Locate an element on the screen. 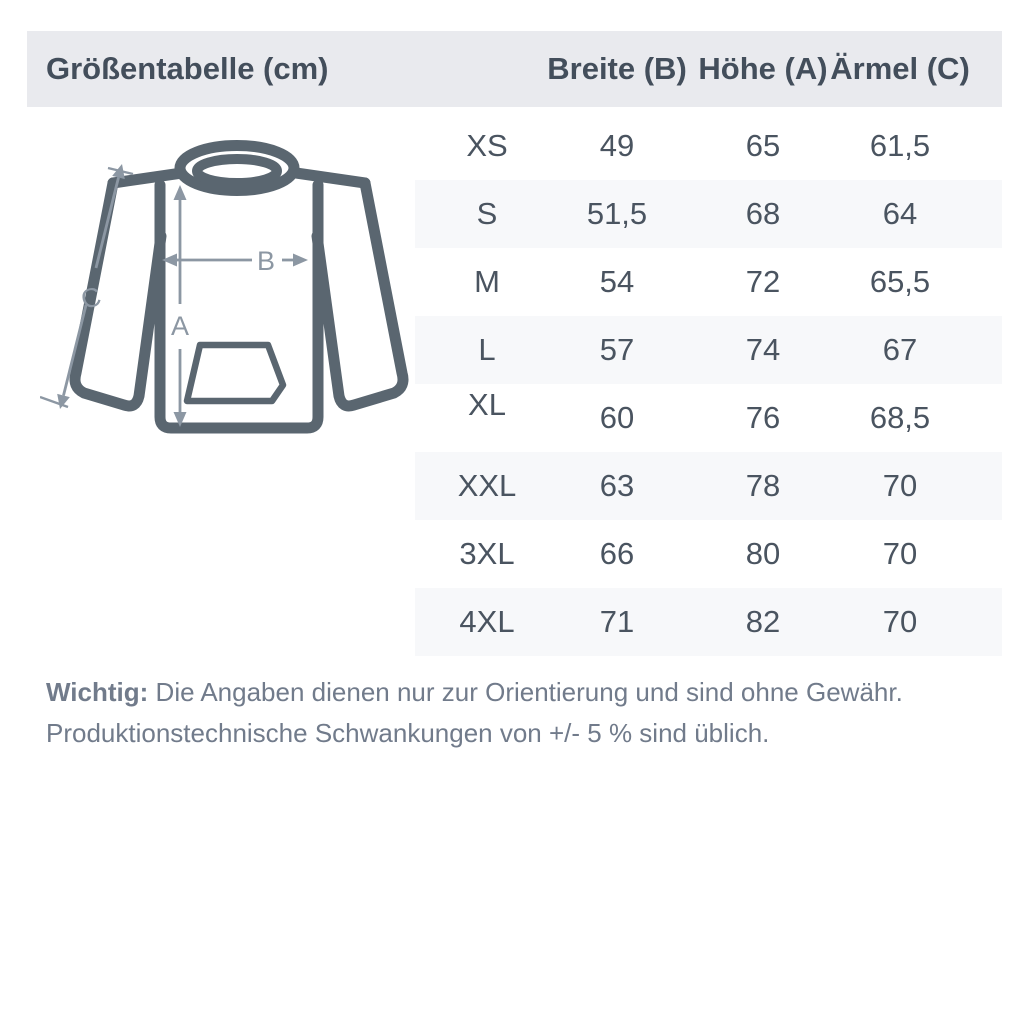 The image size is (1024, 1024). measurement-value: 64 is located at coordinates (900, 213).